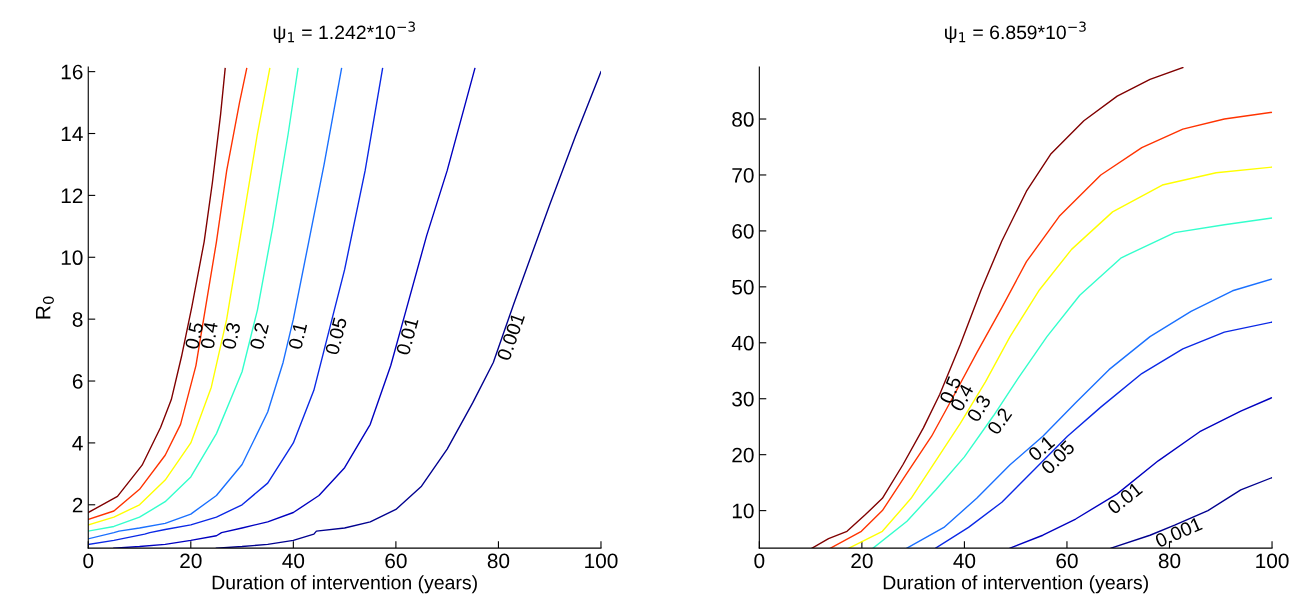 The width and height of the screenshot is (1298, 609). I want to click on y-tick-label: 60, so click(743, 231).